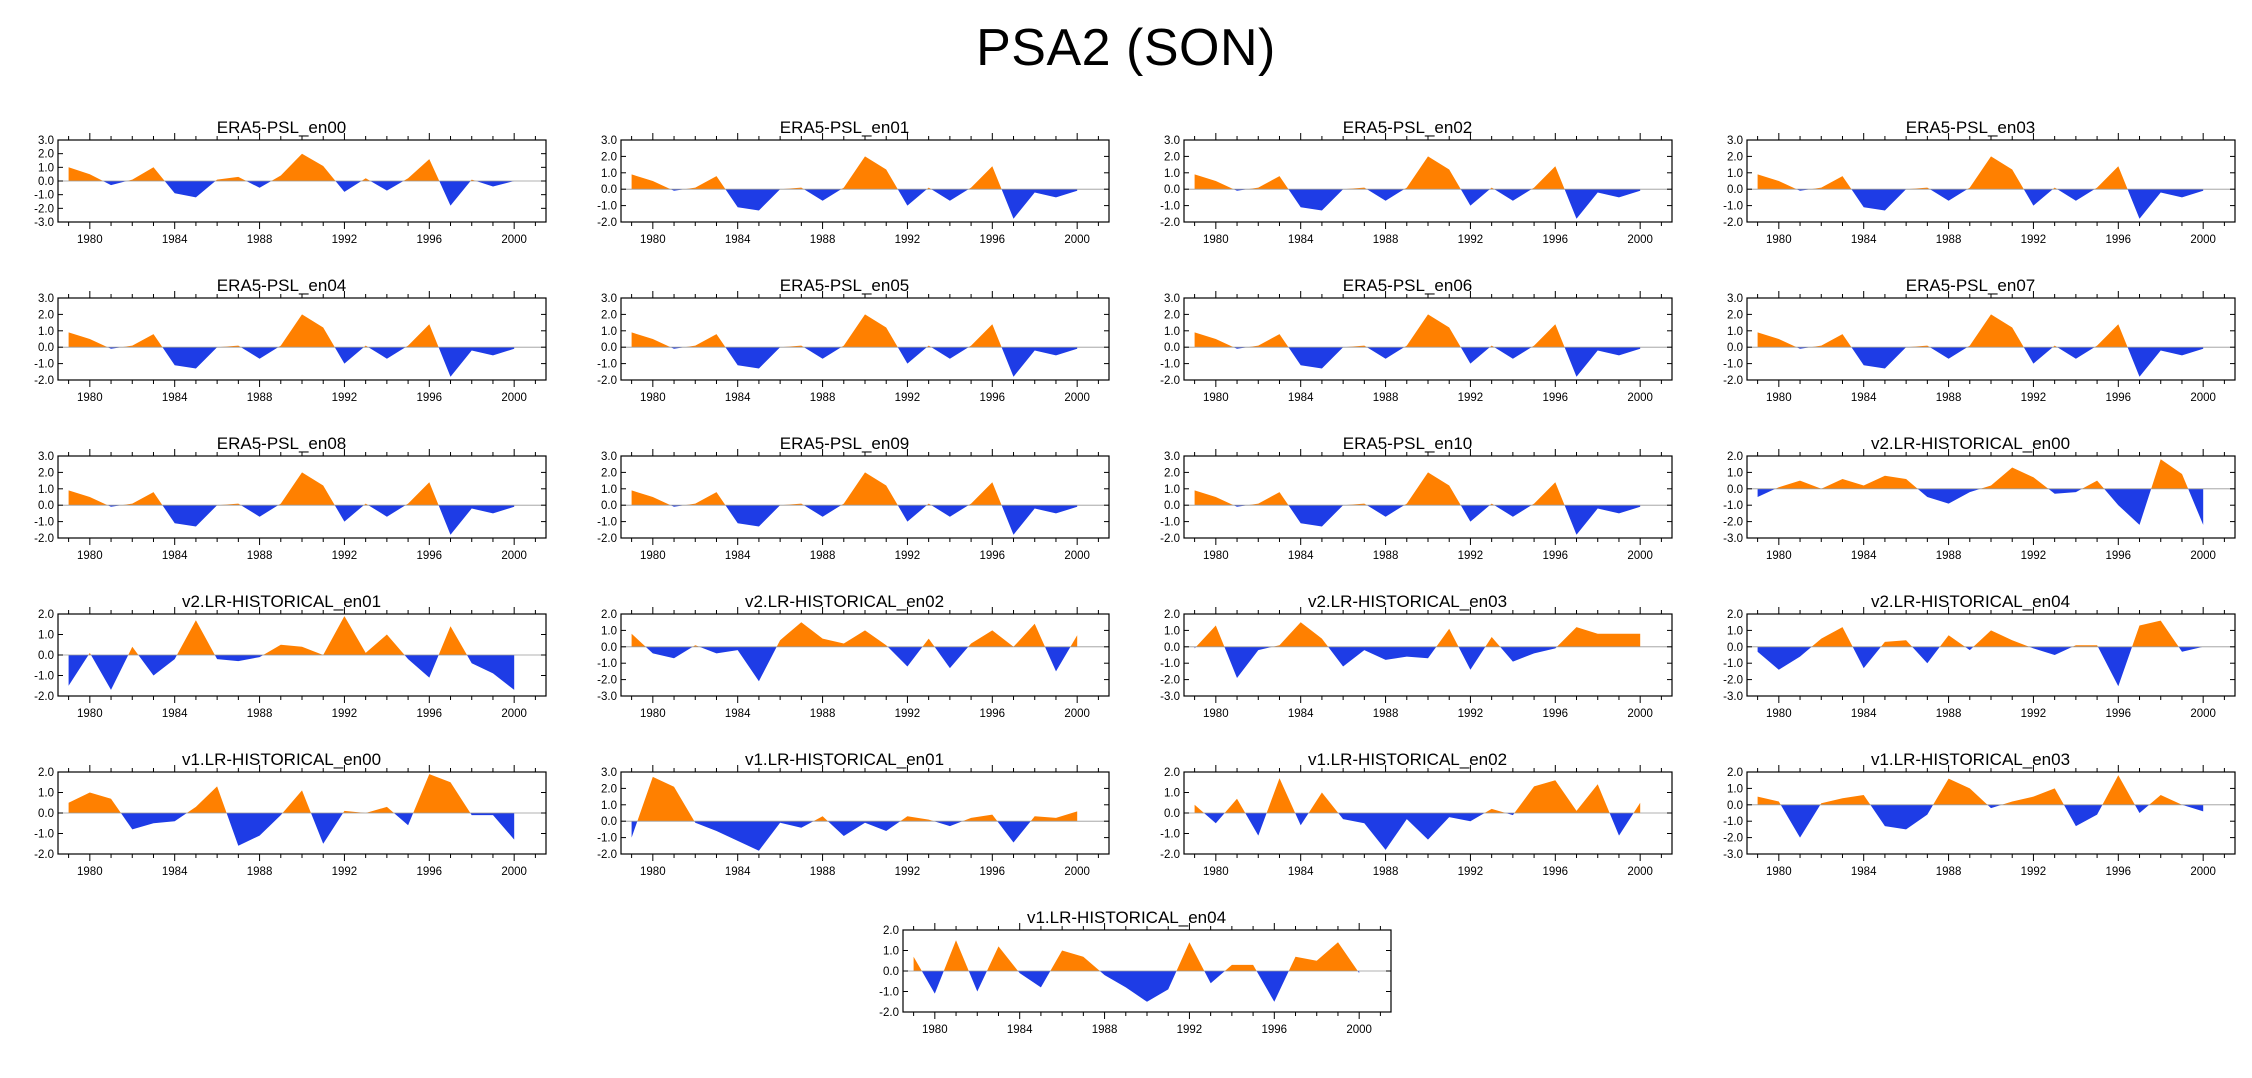  What do you see at coordinates (281, 127) in the screenshot?
I see `panel-title: ERA5-PSL_en00` at bounding box center [281, 127].